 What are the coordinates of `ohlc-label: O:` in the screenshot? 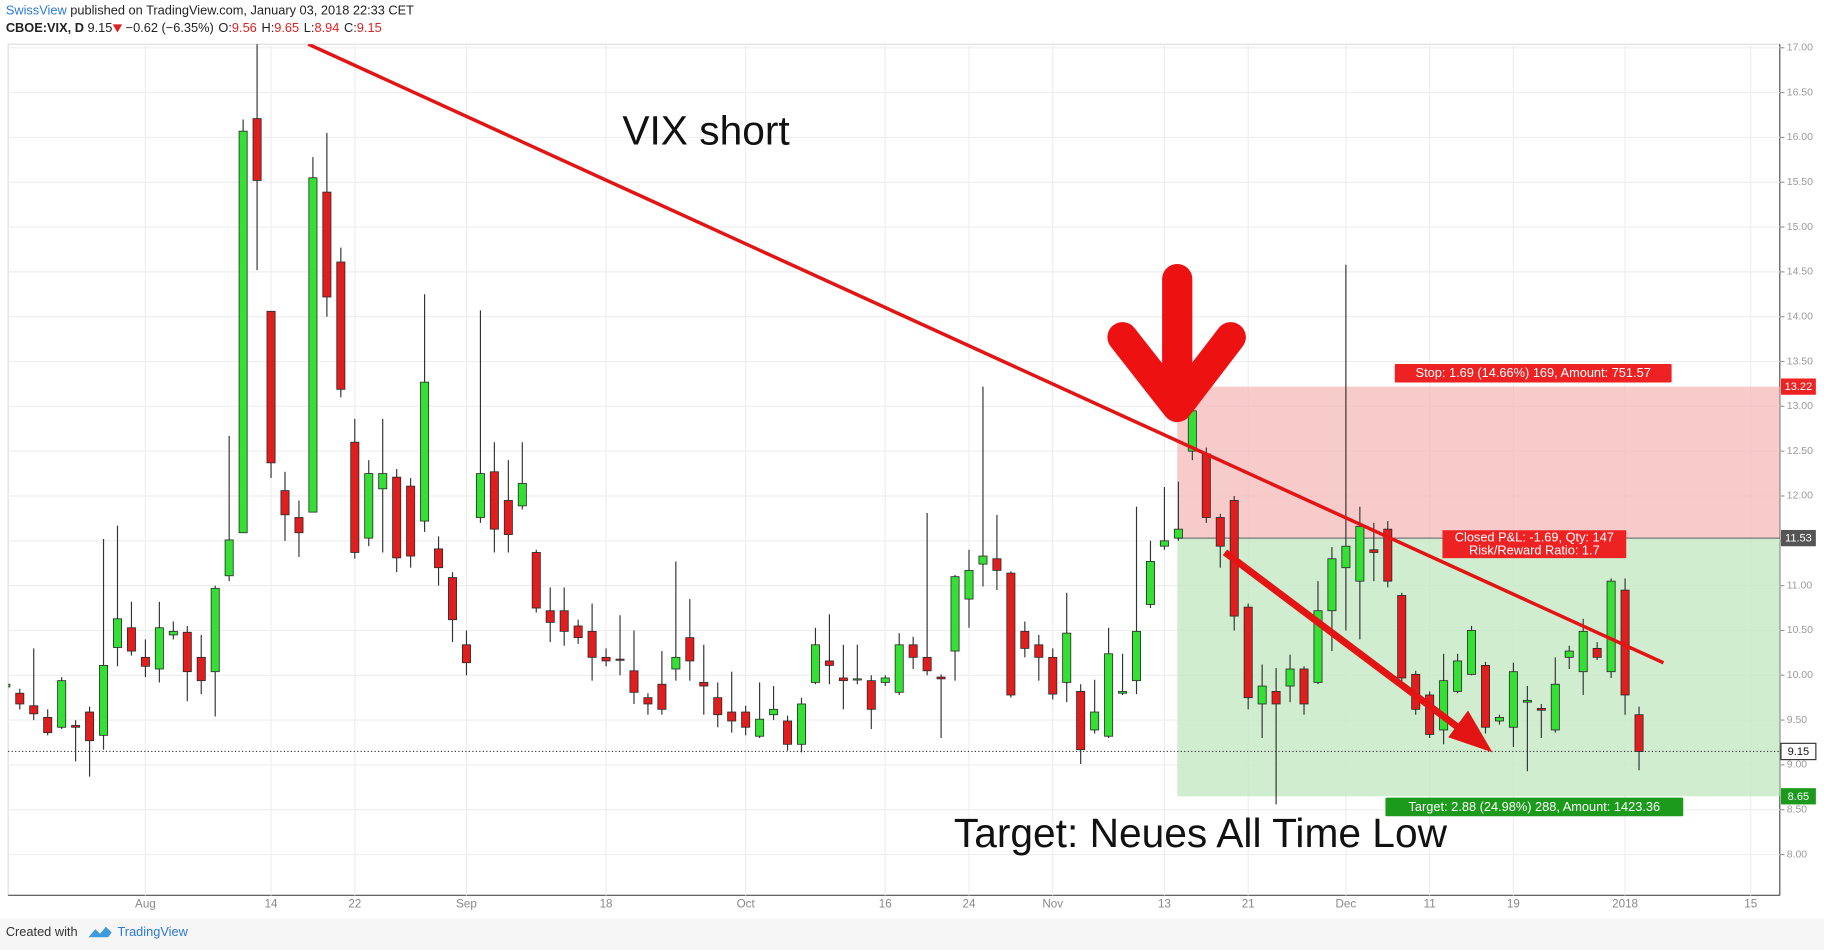 It's located at (225, 27).